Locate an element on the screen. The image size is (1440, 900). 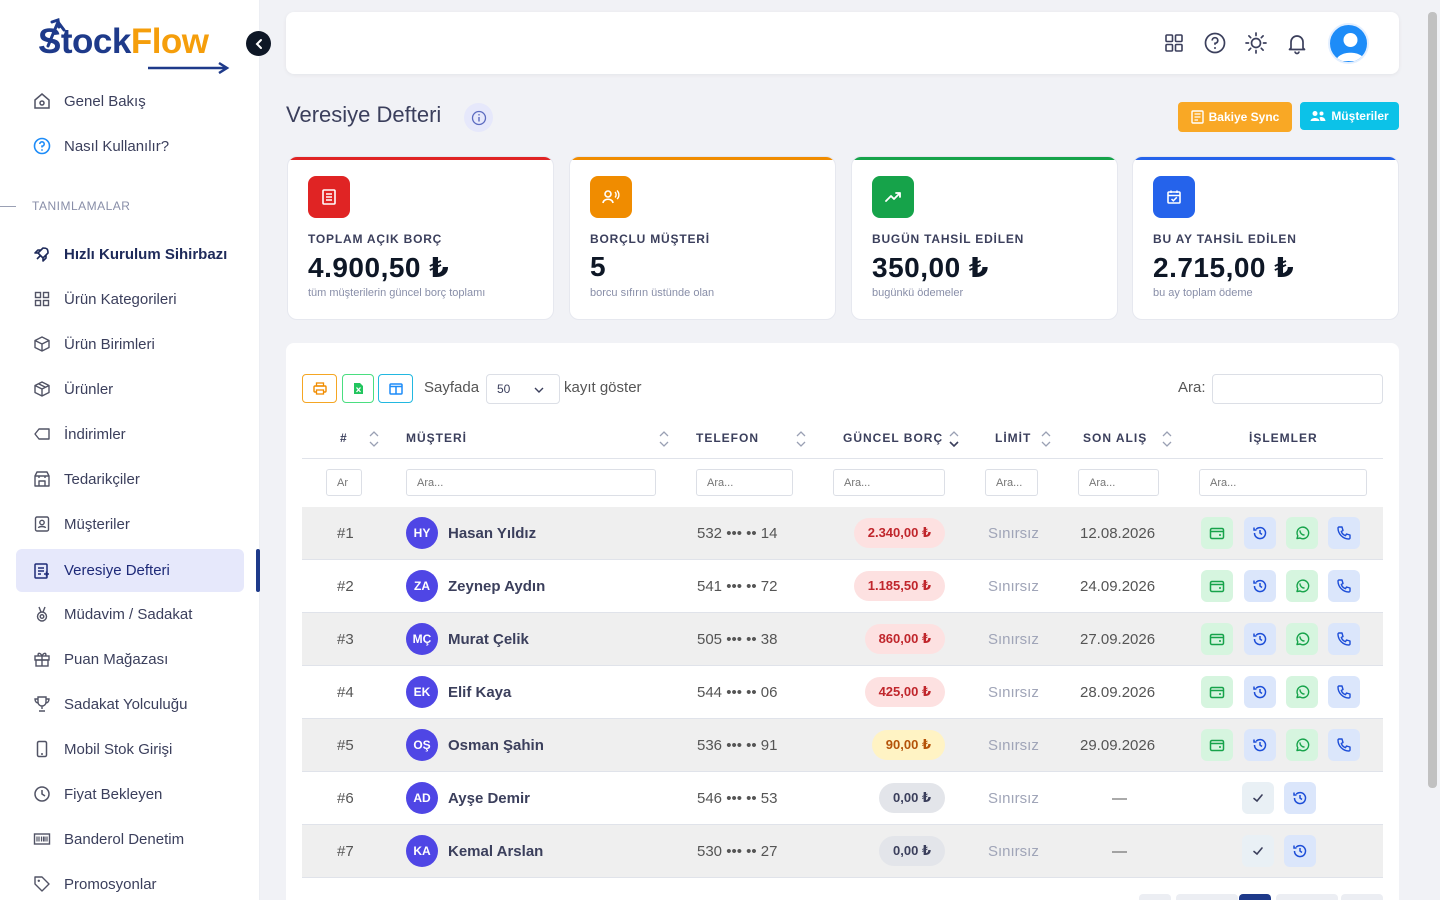
customer-cell: MÇ Murat Çelik is located at coordinates (467, 639).